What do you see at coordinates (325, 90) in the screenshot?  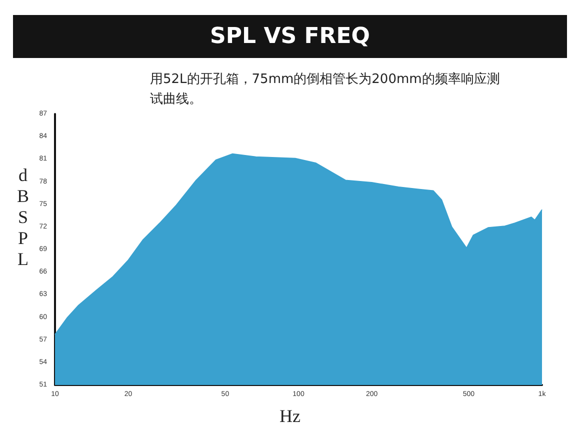 I see `chart-subtitle: 用52L的开孔箱，75mm的倒相管长为200mm的频率响应测试曲线。` at bounding box center [325, 90].